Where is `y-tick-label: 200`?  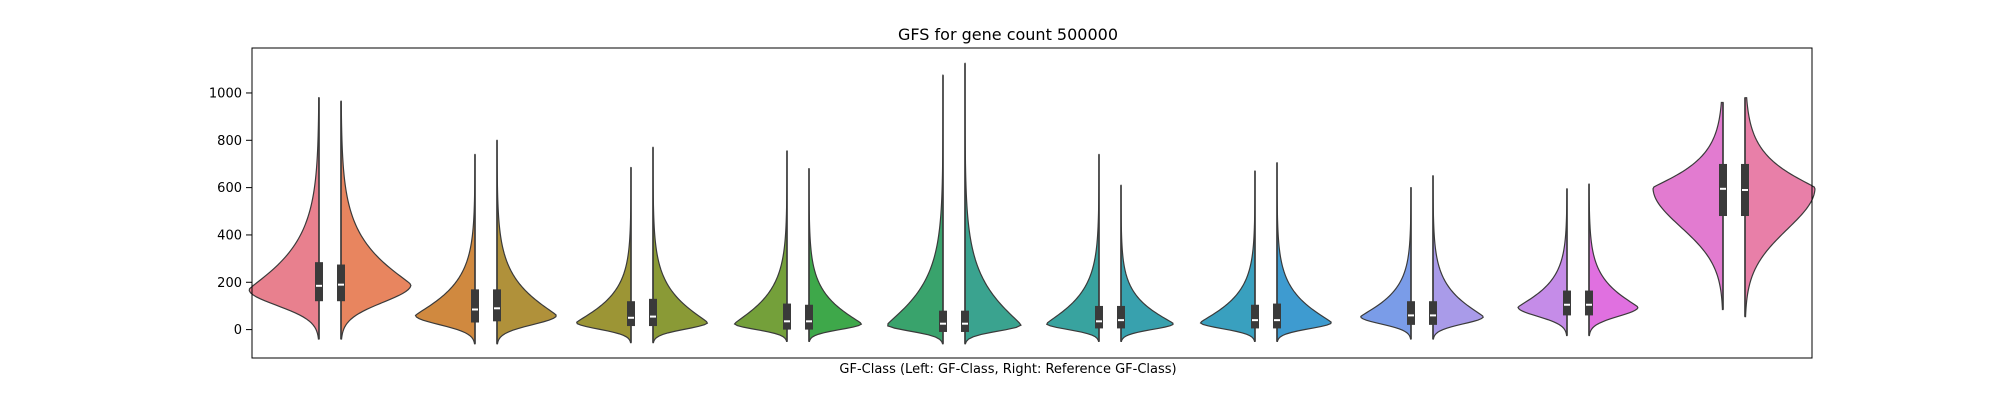 y-tick-label: 200 is located at coordinates (229, 283).